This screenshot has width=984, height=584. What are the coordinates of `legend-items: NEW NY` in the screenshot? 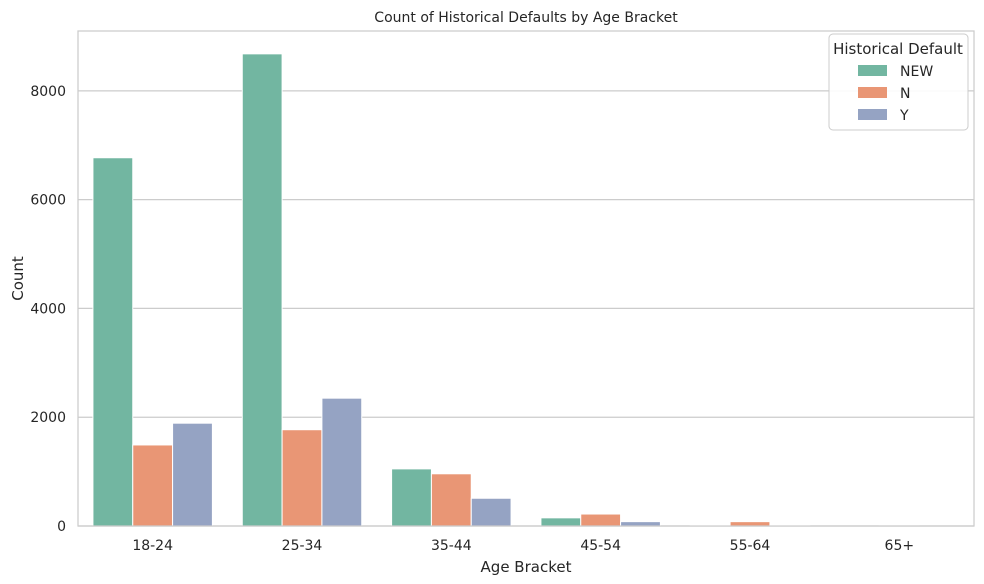 It's located at (895, 94).